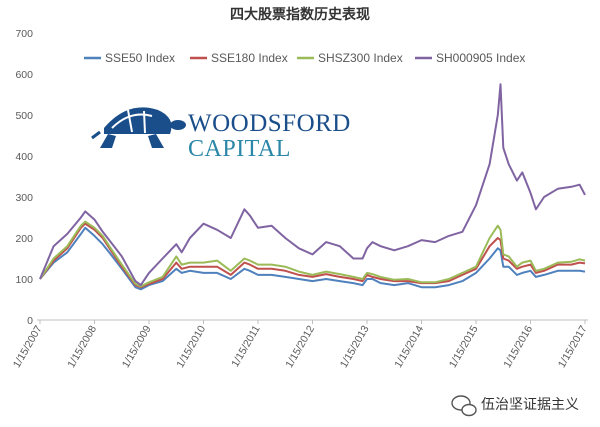 This screenshot has height=427, width=600. Describe the element at coordinates (464, 406) in the screenshot. I see `wechat-icon` at that location.